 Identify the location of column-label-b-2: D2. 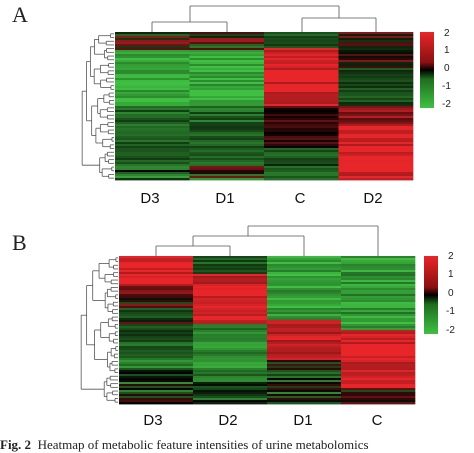
(228, 420).